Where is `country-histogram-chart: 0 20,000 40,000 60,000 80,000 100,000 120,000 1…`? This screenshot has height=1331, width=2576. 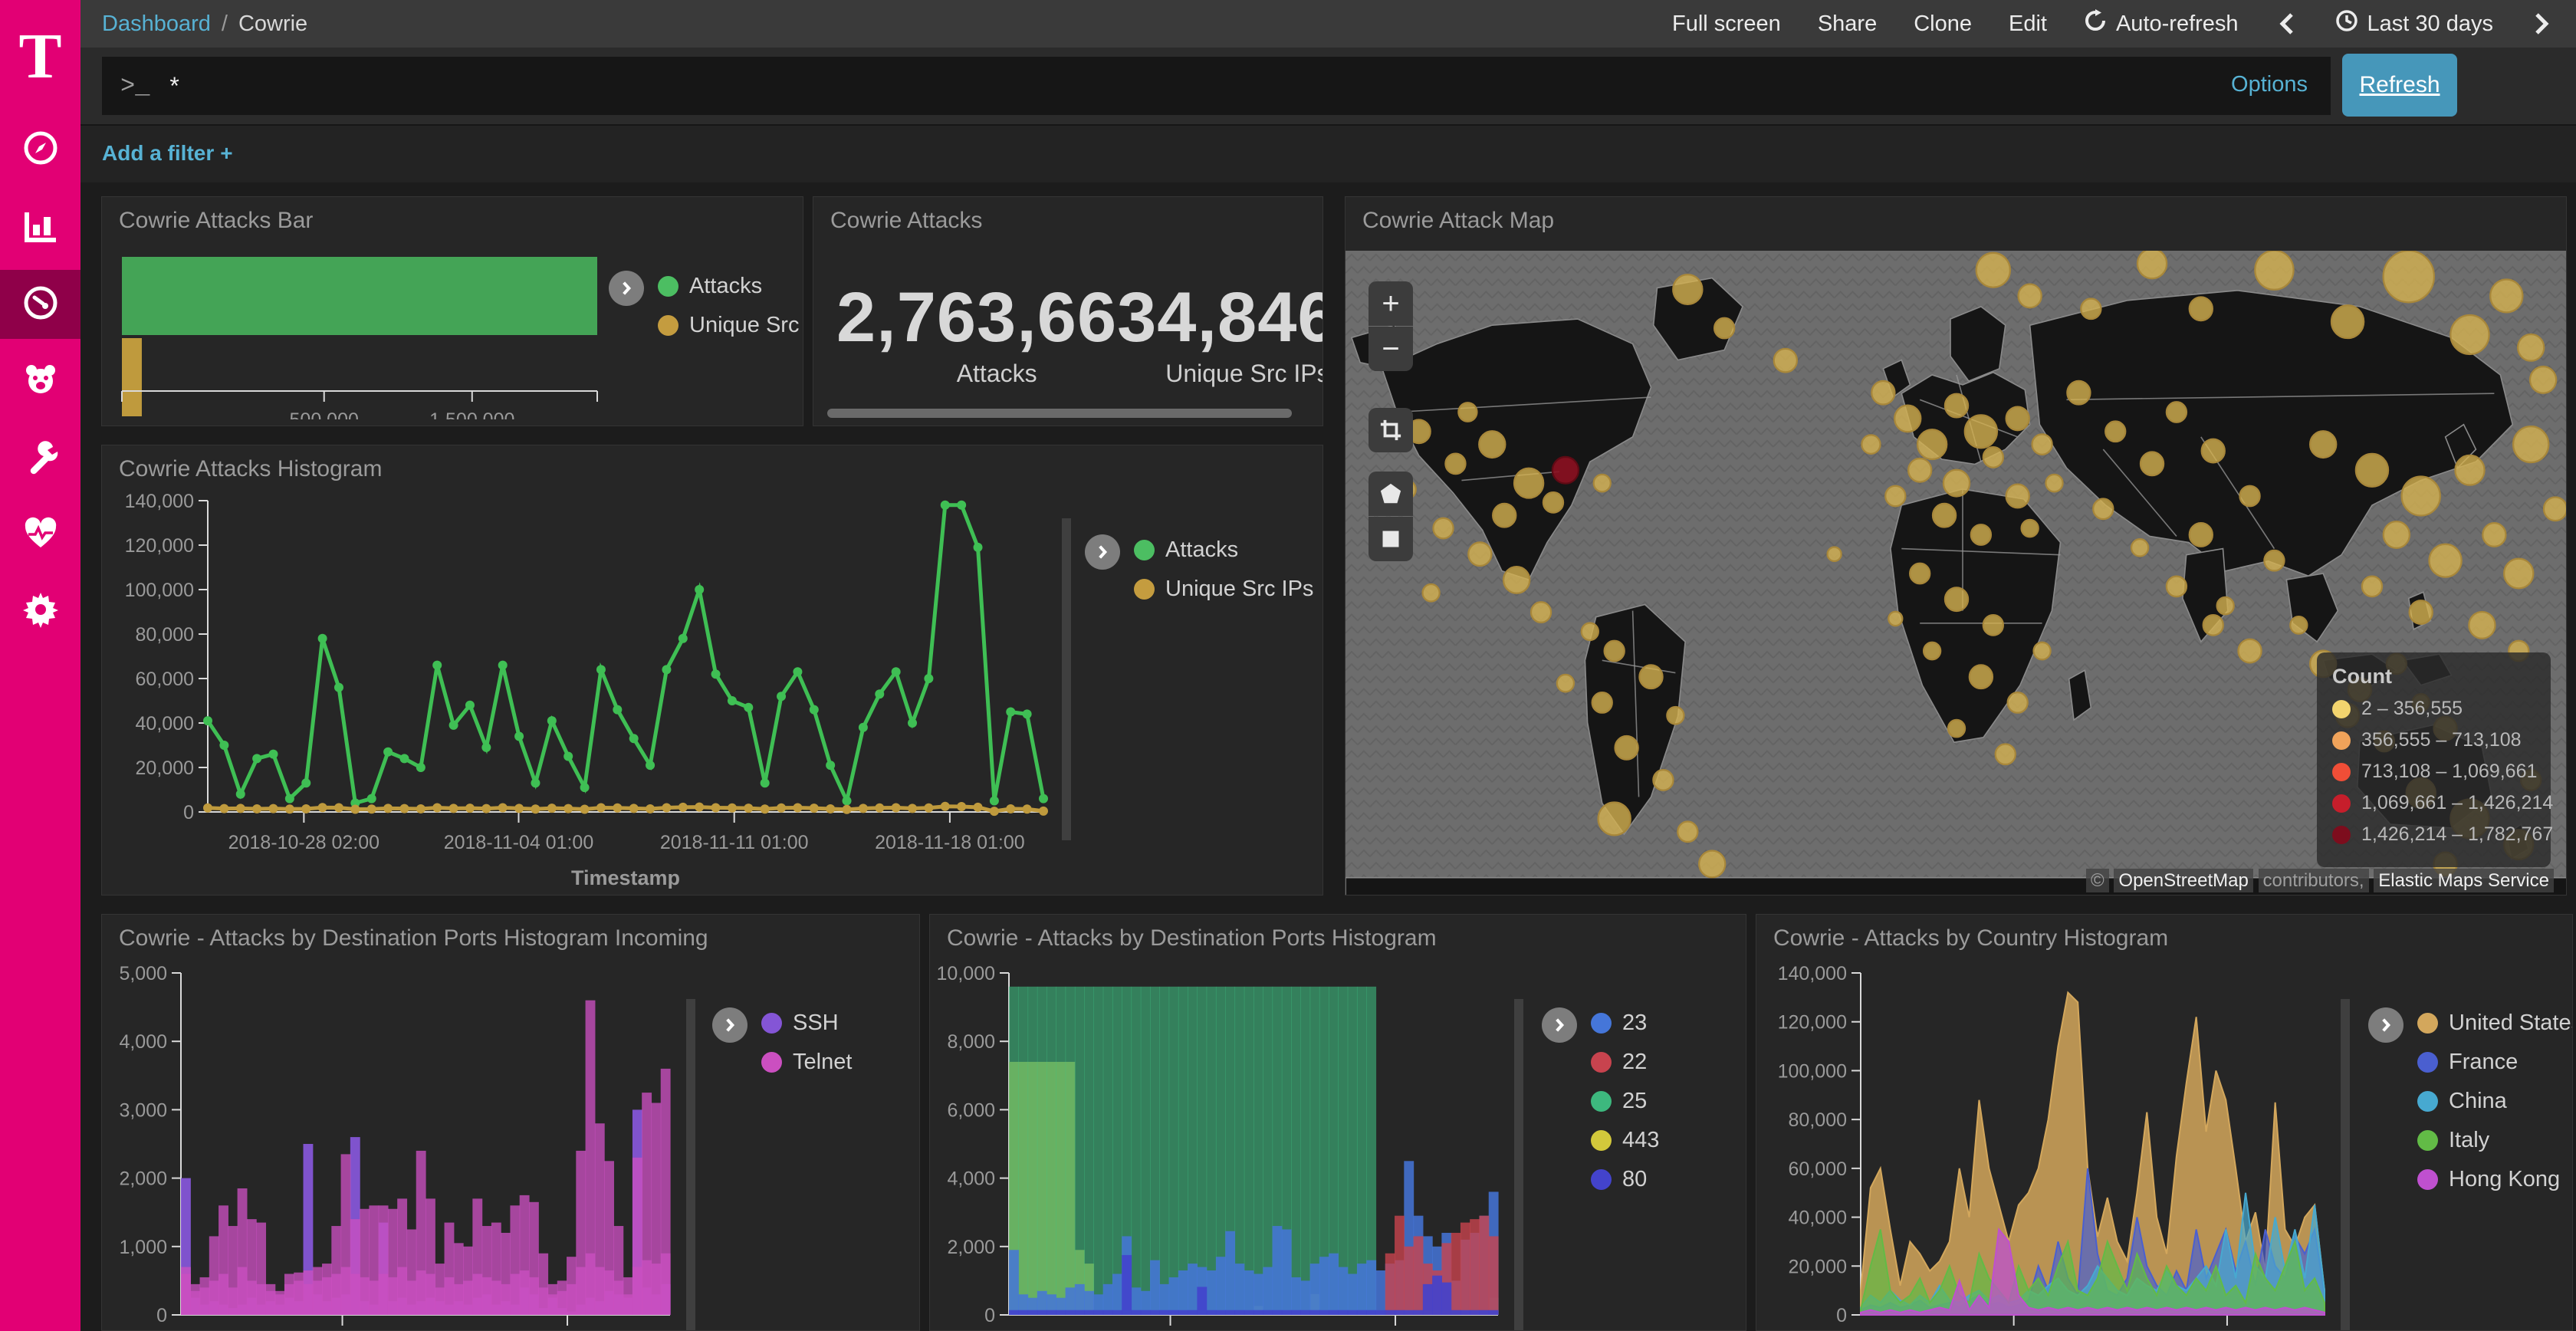
country-histogram-chart: 0 20,000 40,000 60,000 80,000 100,000 120,000 1… is located at coordinates (2048, 1146).